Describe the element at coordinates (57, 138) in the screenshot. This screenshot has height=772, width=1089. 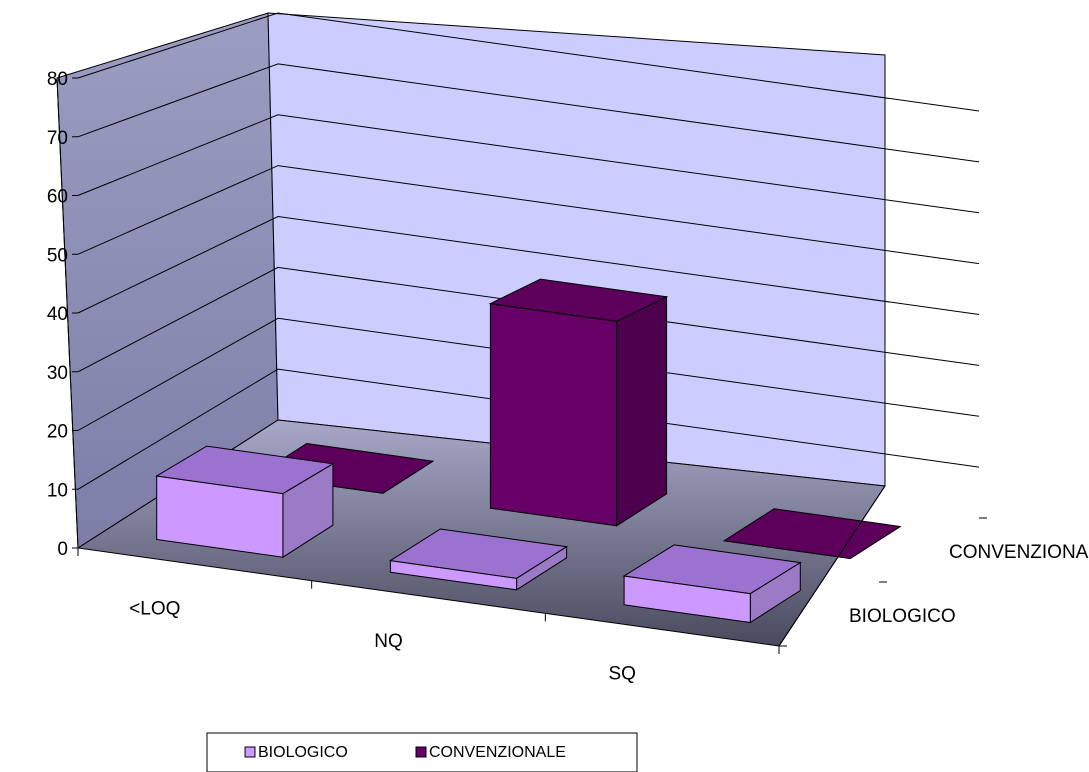
I see `y-tick-label-70: 70` at that location.